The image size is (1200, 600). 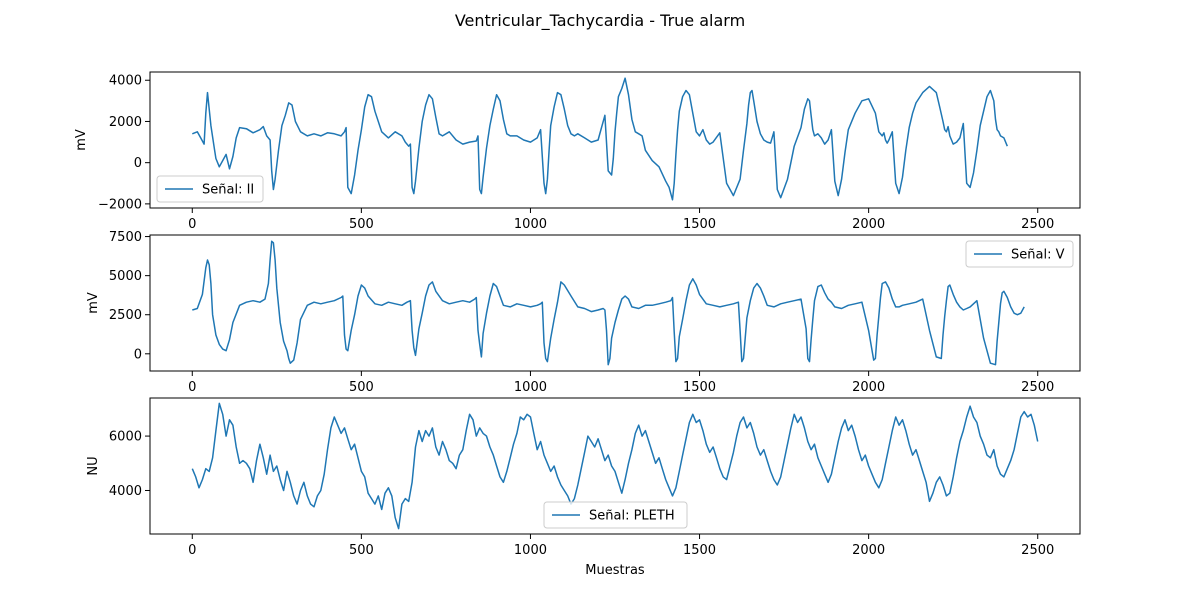 I want to click on legend: Señal: V, so click(x=1019, y=254).